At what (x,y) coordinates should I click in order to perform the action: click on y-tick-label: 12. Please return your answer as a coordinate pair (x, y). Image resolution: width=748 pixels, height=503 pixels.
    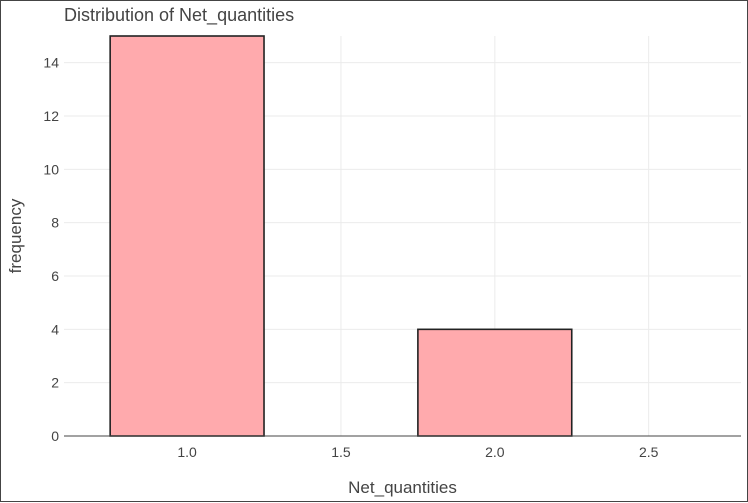
    Looking at the image, I should click on (51, 116).